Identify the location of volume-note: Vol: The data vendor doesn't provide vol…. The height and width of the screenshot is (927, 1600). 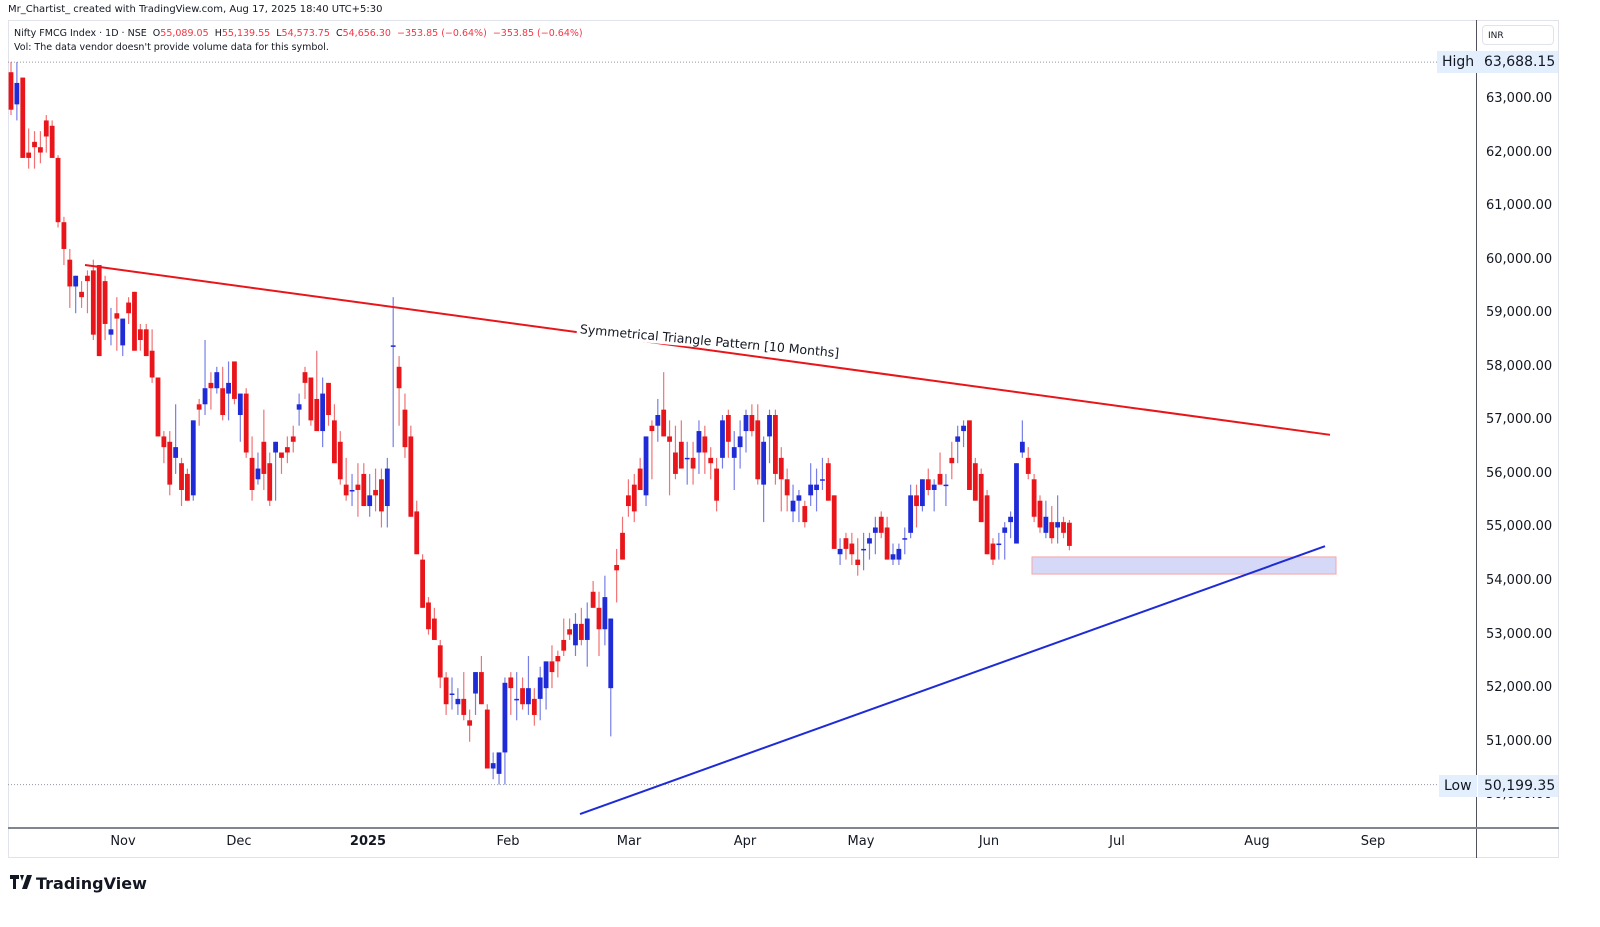
(171, 47).